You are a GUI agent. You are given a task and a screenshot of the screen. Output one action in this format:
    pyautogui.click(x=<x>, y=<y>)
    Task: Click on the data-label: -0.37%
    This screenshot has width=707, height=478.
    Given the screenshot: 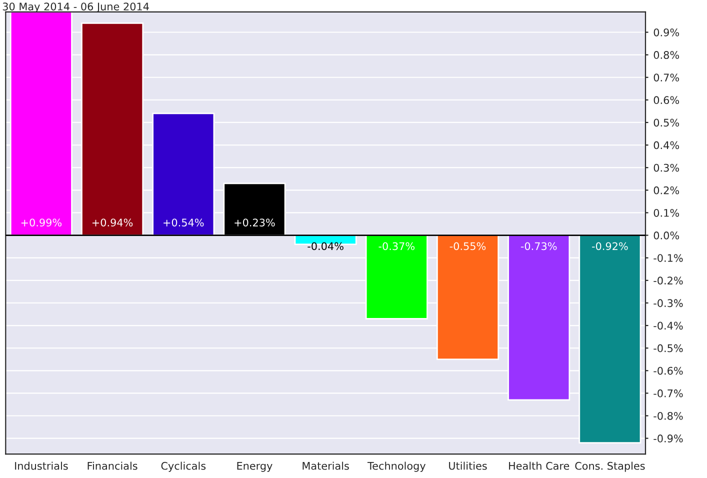 What is the action you would take?
    pyautogui.click(x=396, y=246)
    